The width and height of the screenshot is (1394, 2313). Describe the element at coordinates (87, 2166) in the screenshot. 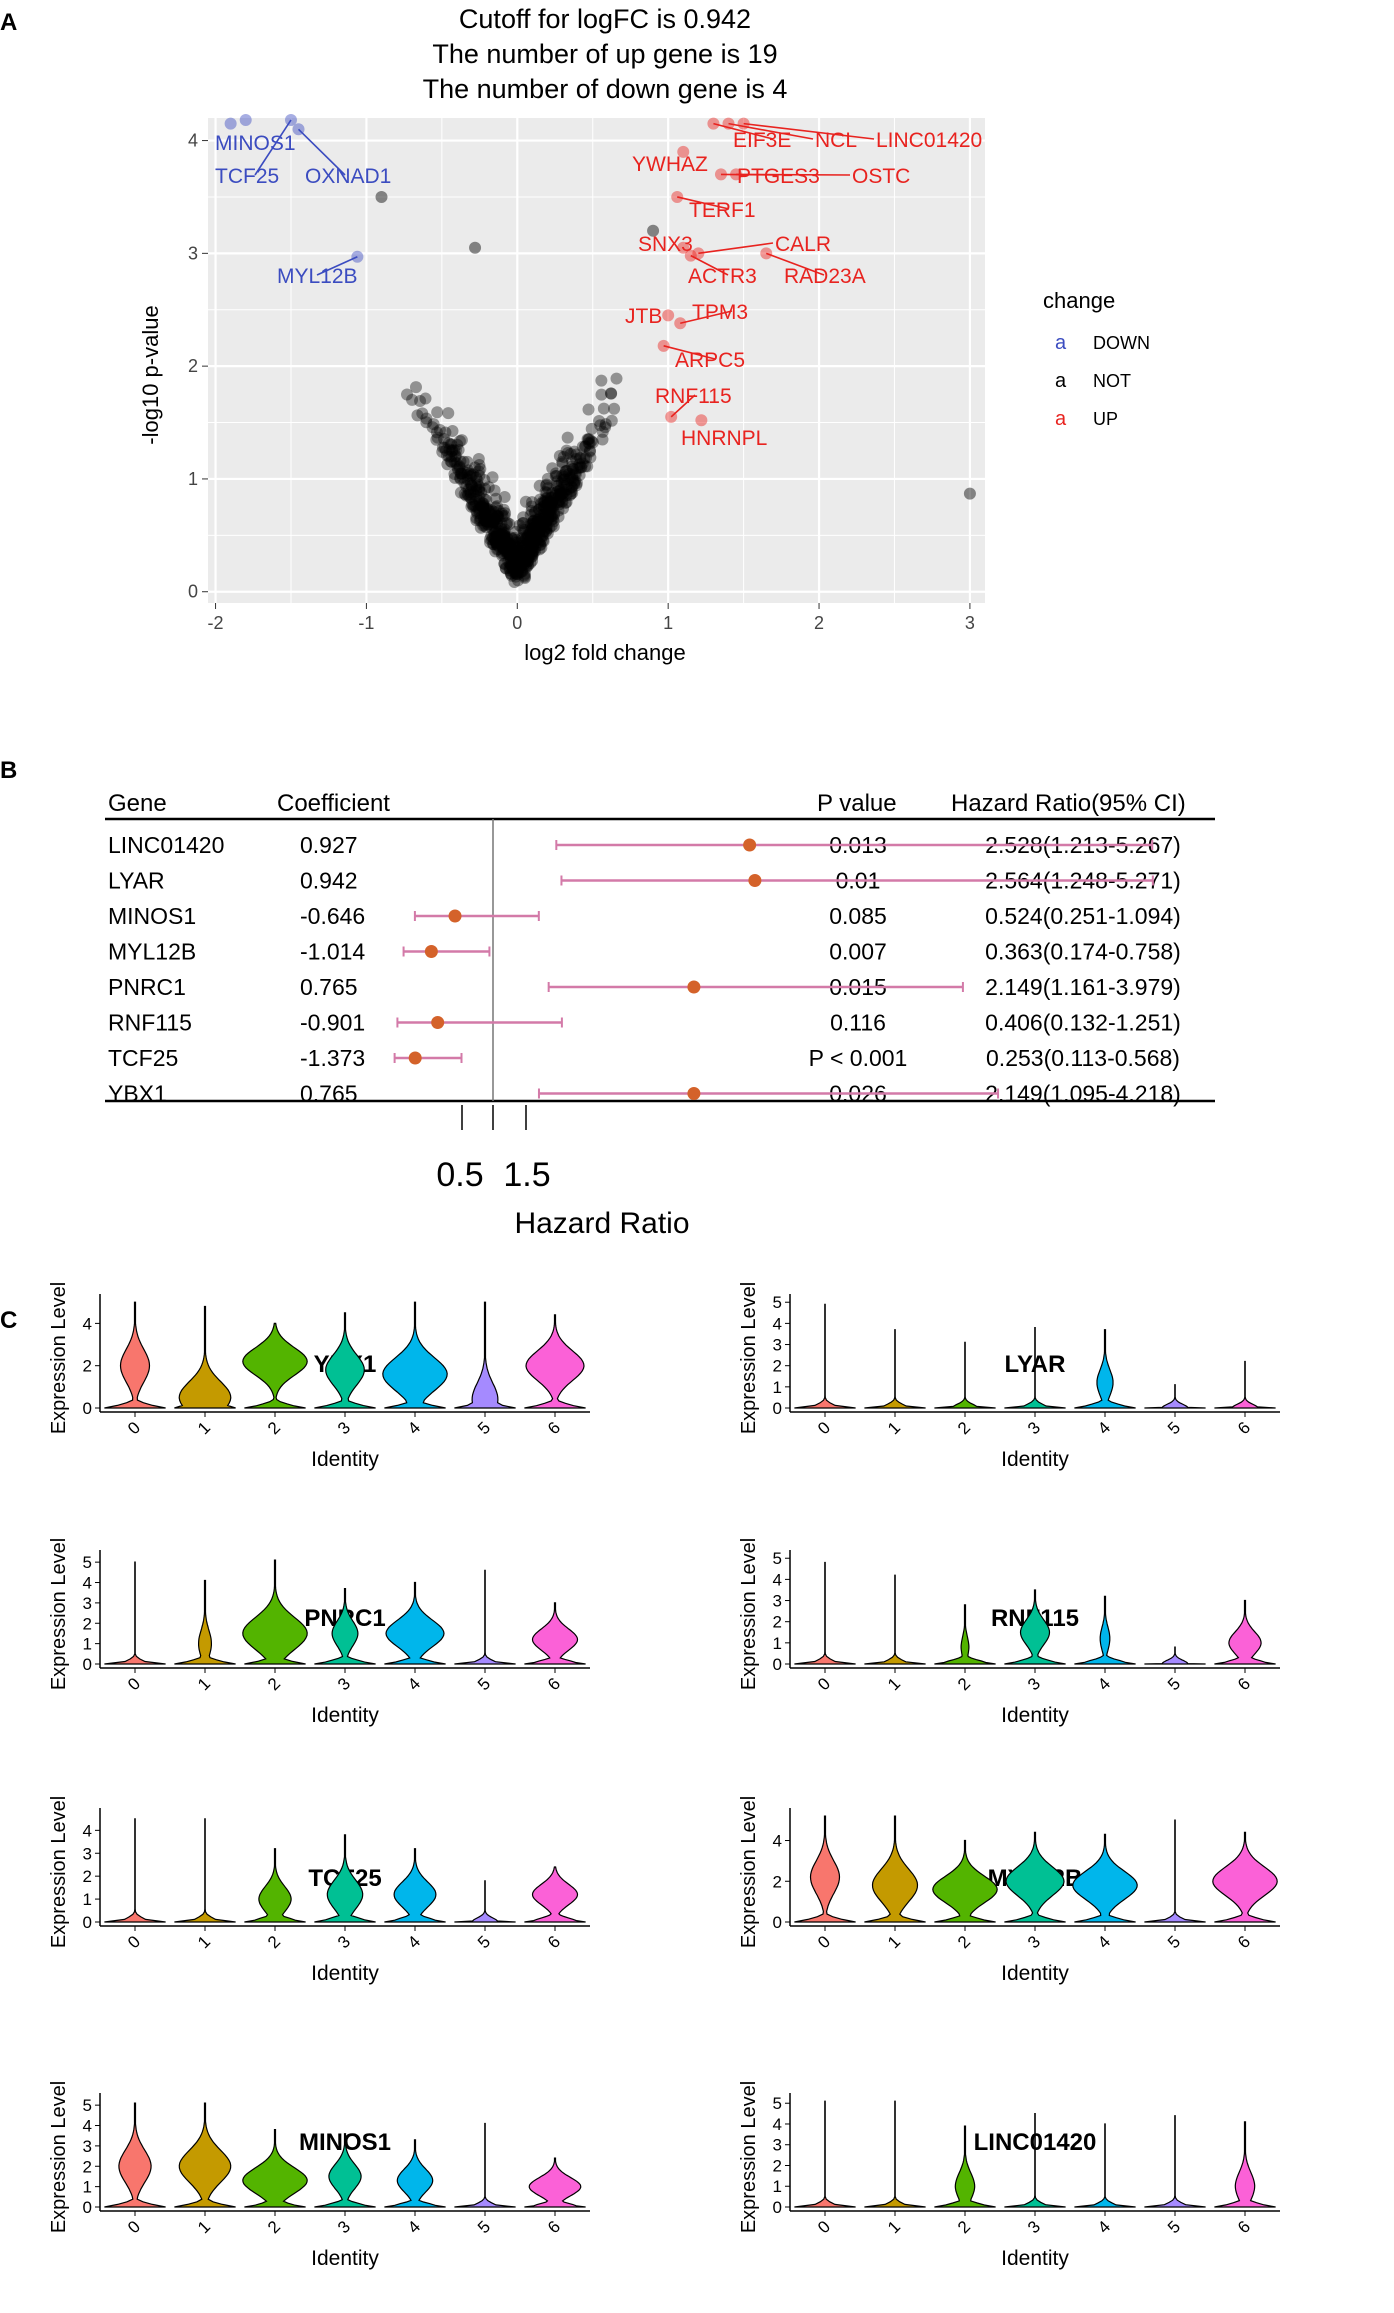

I see `violin-y-tick-label: 2` at that location.